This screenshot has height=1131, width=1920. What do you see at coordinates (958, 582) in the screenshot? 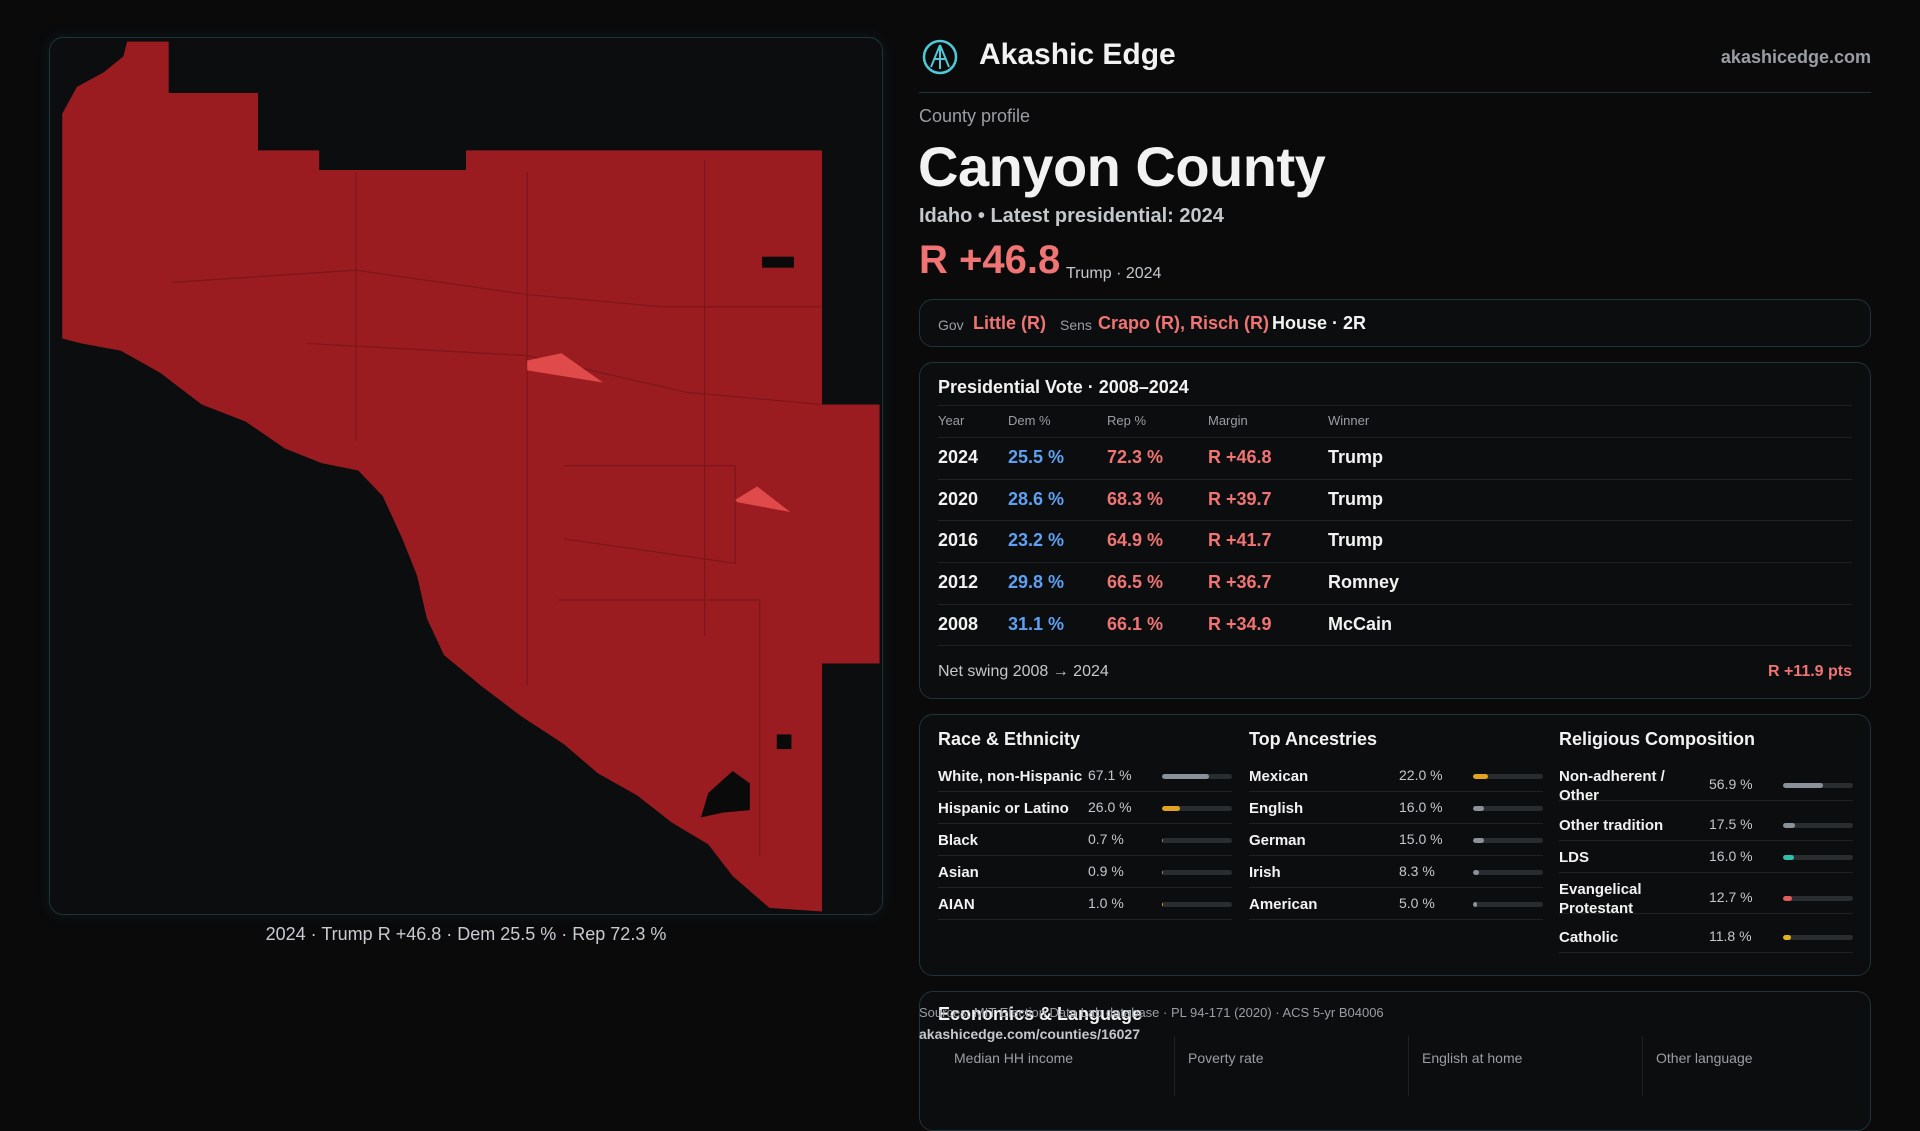
I see `table-cell: 2012` at bounding box center [958, 582].